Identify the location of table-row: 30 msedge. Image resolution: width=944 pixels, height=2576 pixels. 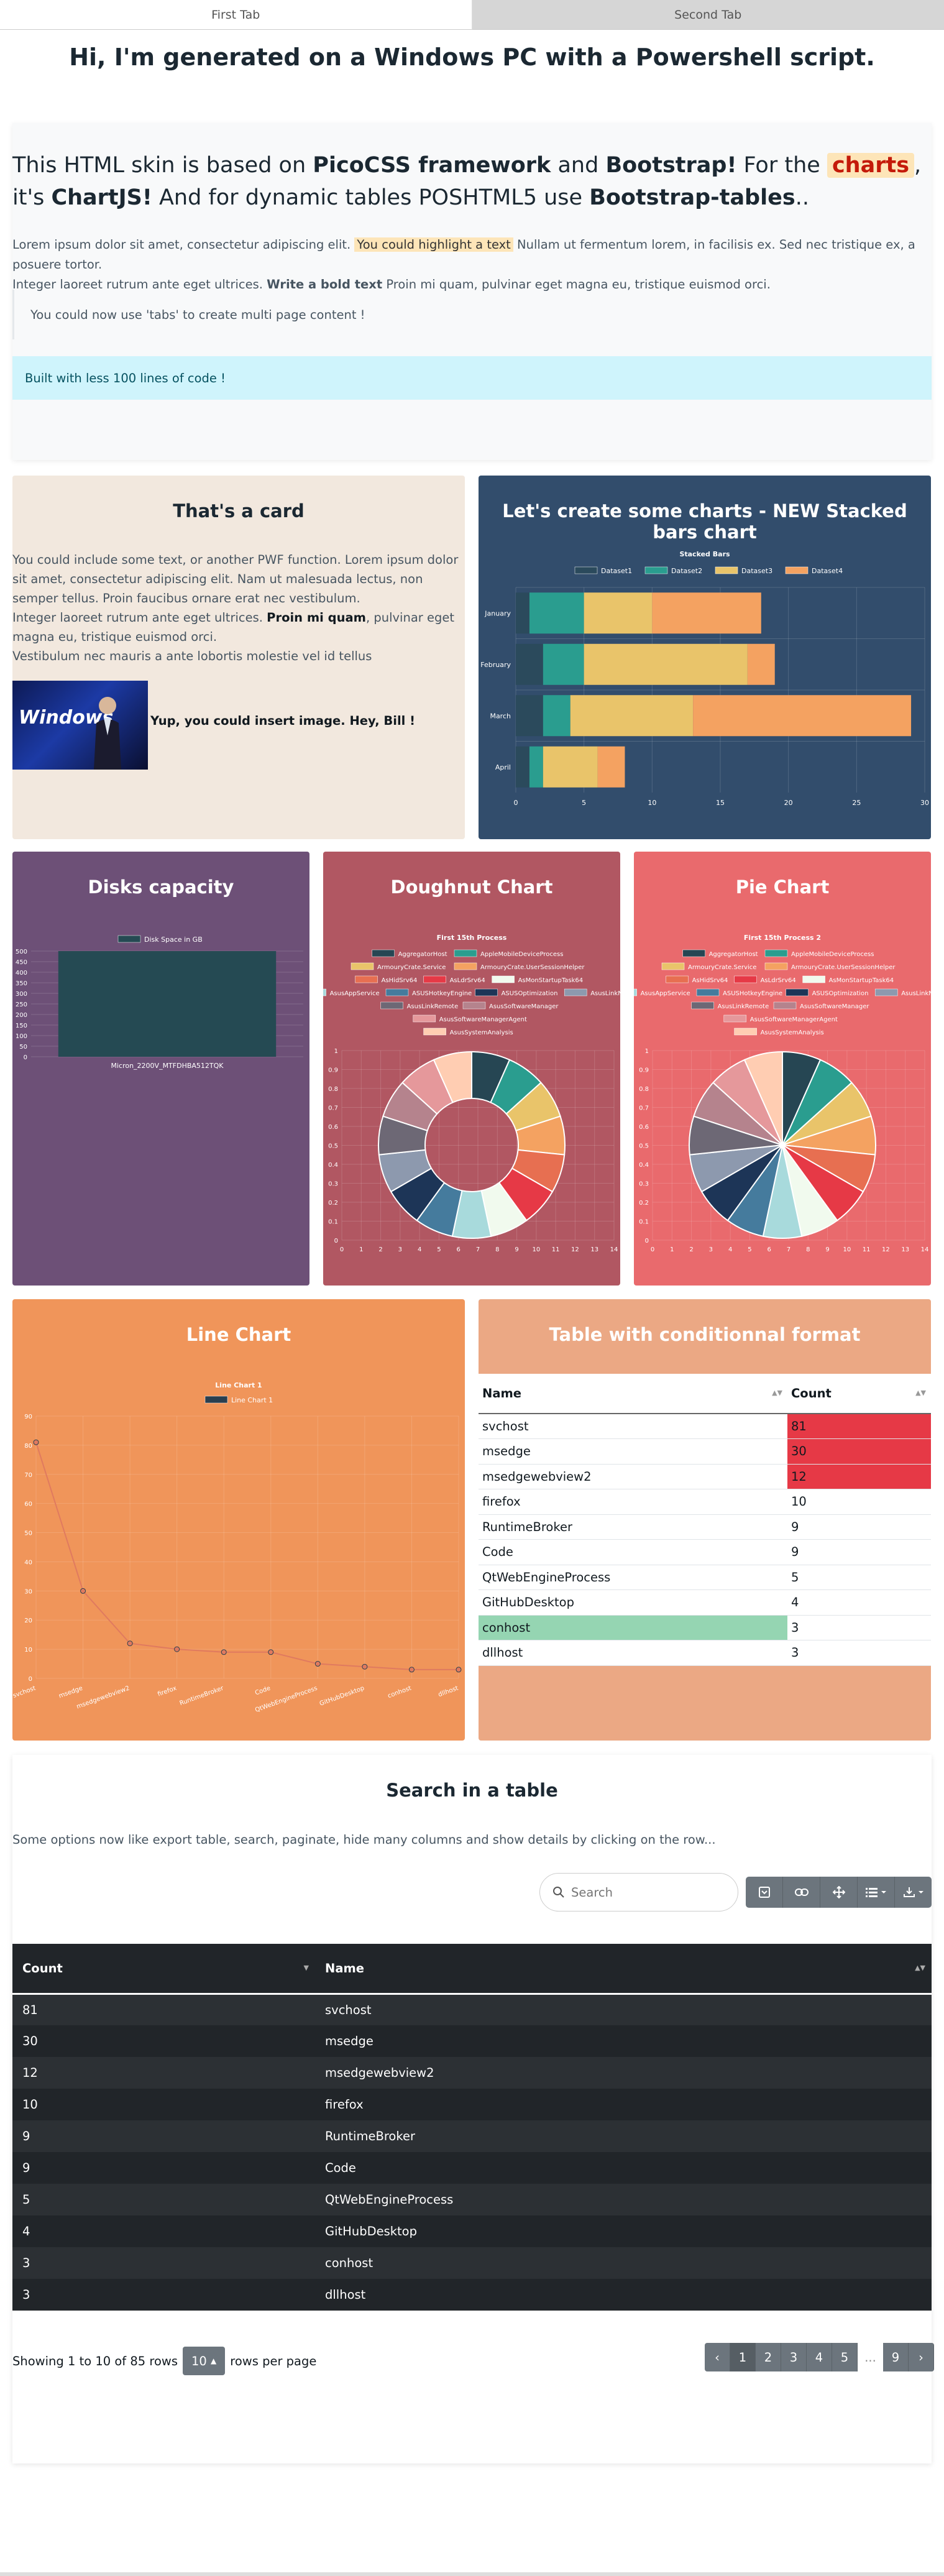
(472, 2041).